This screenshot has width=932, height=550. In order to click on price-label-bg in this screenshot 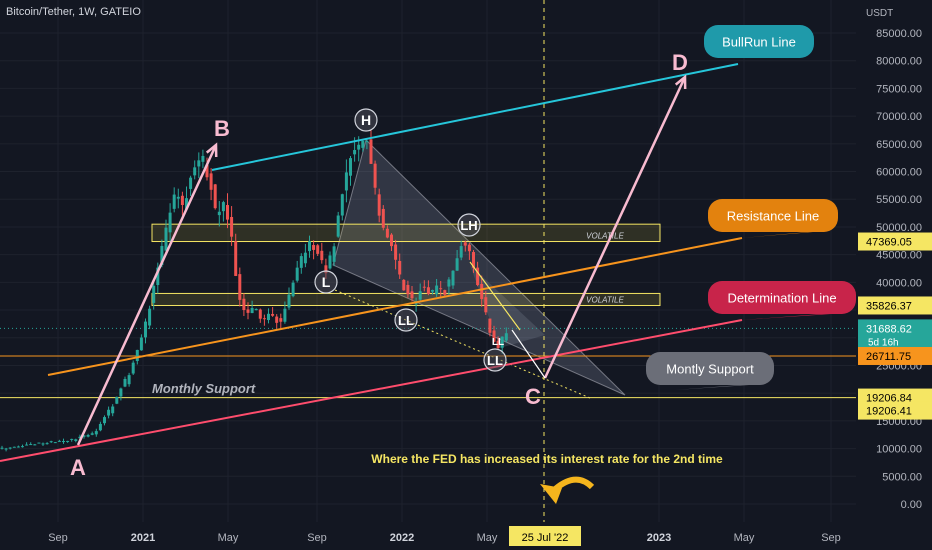, I will do `click(895, 305)`.